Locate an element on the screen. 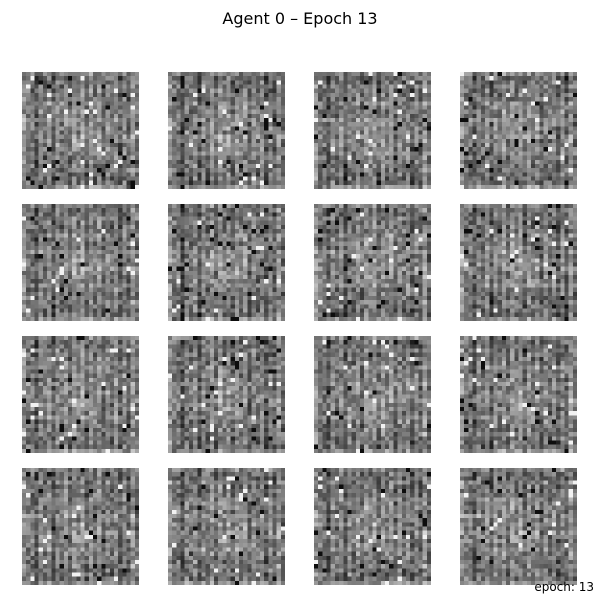  epoch-label: epoch: 13 is located at coordinates (564, 587).